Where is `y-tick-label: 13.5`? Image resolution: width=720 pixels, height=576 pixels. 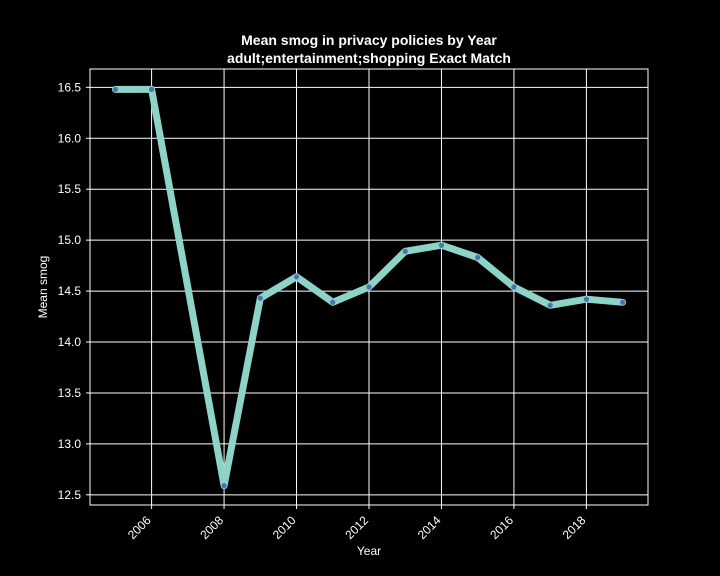
y-tick-label: 13.5 is located at coordinates (70, 393).